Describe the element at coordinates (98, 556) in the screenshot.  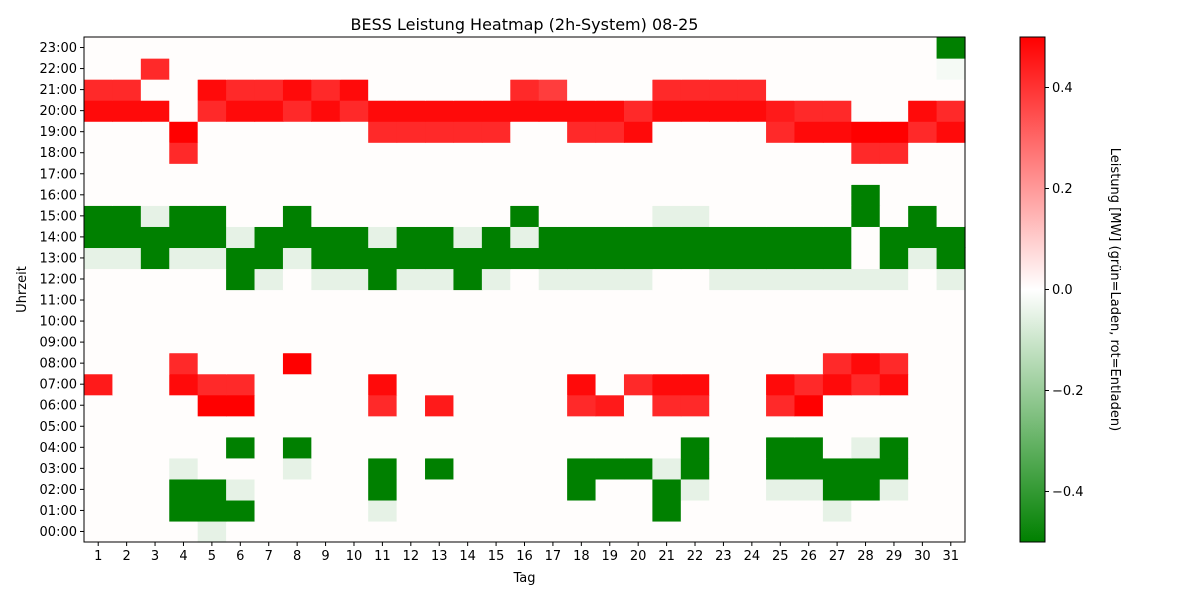
I see `x-tick-label: 1` at that location.